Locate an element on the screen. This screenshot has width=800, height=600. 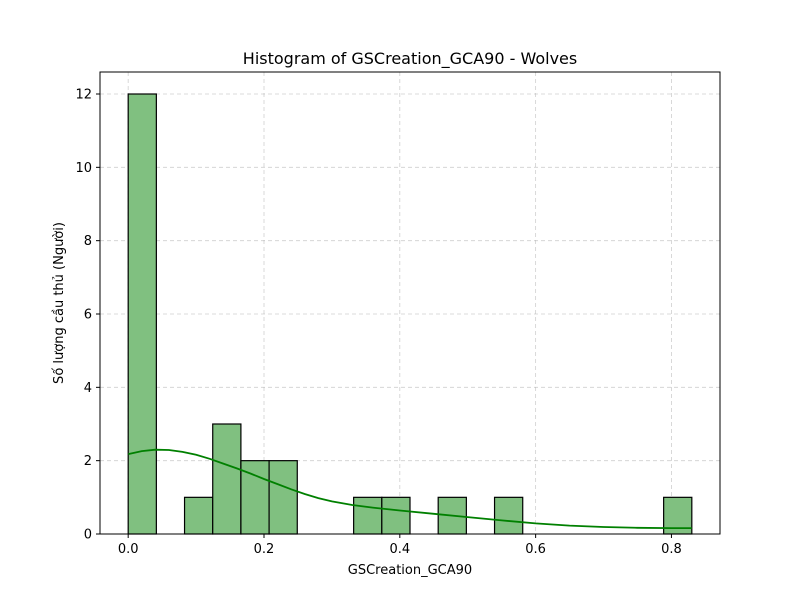
y-tick-label-2: 4 is located at coordinates (88, 388).